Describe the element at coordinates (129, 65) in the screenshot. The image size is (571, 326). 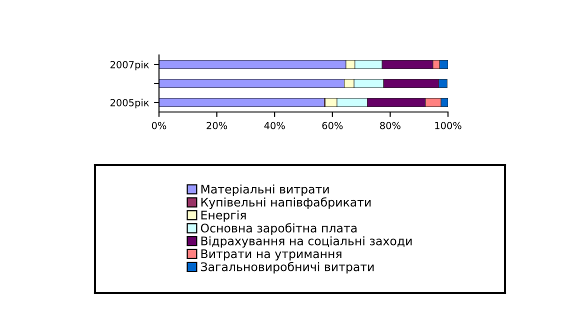
I see `y-tick-label: 2007рік` at that location.